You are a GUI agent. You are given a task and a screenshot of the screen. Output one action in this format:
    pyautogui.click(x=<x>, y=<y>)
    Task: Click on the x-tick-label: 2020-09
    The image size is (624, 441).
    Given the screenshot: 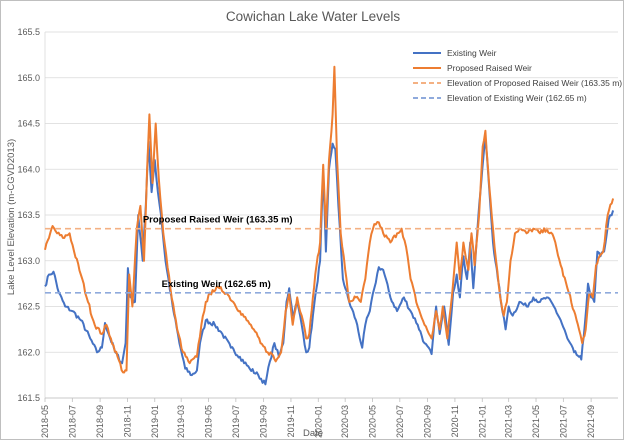 What is the action you would take?
    pyautogui.click(x=428, y=421)
    